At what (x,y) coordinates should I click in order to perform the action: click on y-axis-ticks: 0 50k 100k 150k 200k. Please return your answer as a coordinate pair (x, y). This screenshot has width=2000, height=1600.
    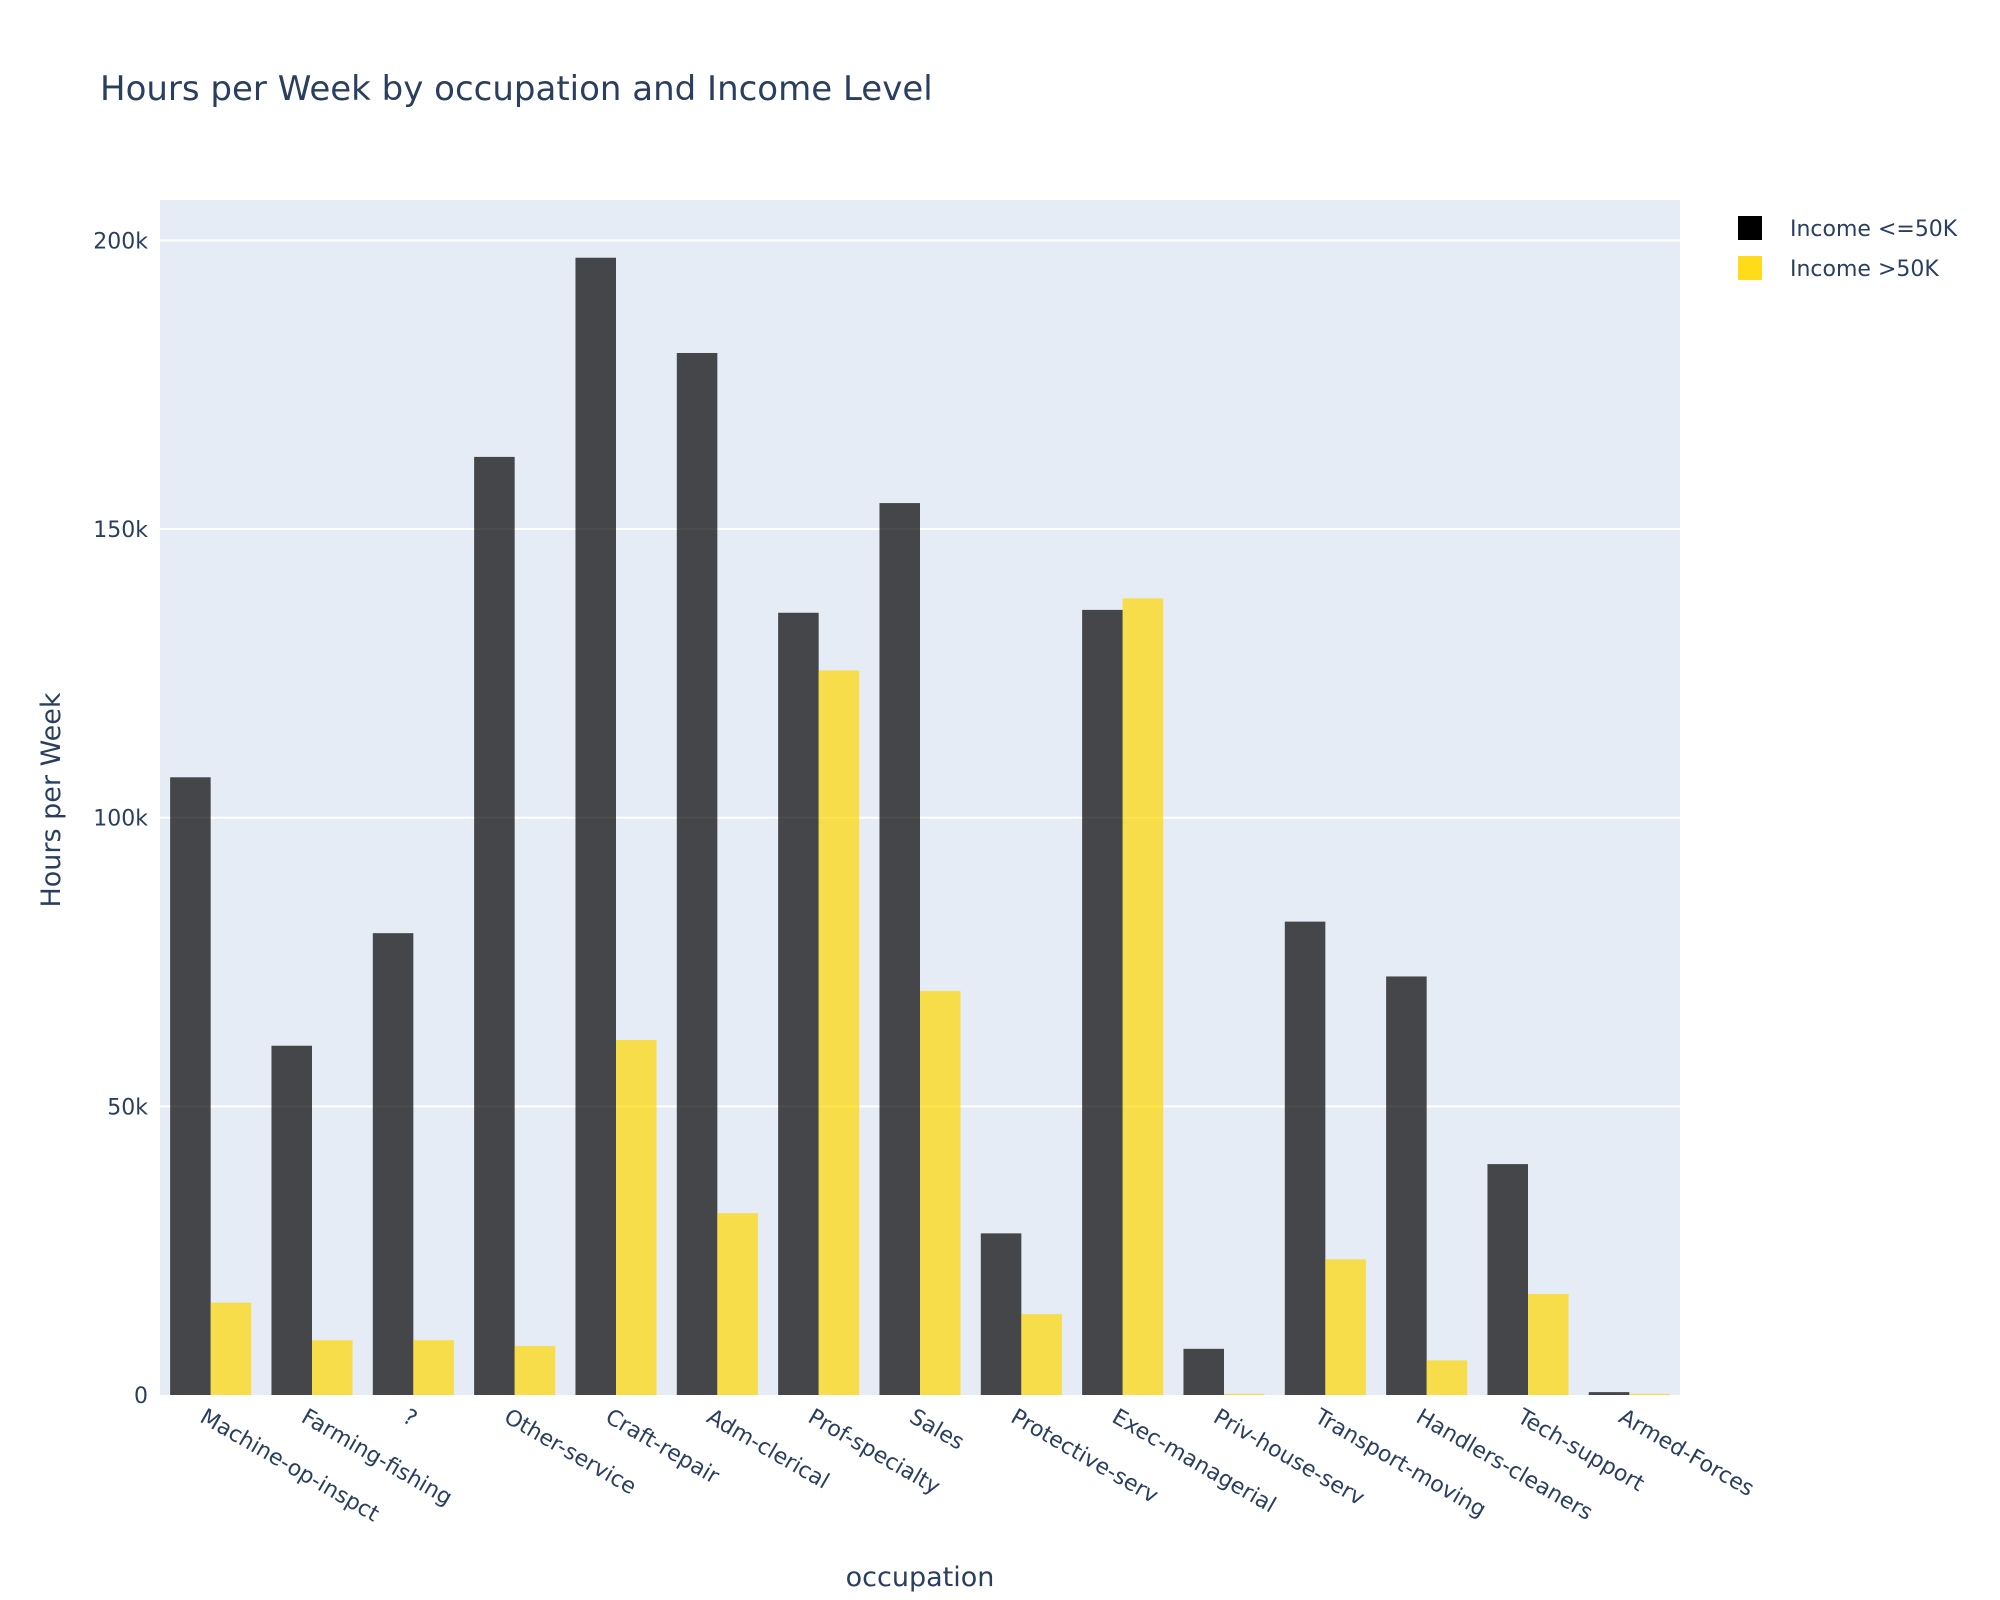
    Looking at the image, I should click on (120, 819).